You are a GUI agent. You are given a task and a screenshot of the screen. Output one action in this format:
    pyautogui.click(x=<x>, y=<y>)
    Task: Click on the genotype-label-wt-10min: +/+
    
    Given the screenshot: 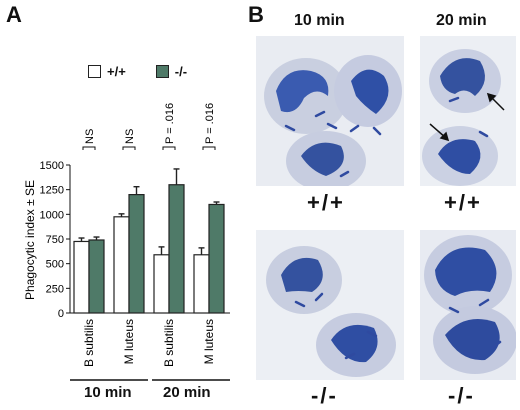 What is the action you would take?
    pyautogui.click(x=326, y=202)
    